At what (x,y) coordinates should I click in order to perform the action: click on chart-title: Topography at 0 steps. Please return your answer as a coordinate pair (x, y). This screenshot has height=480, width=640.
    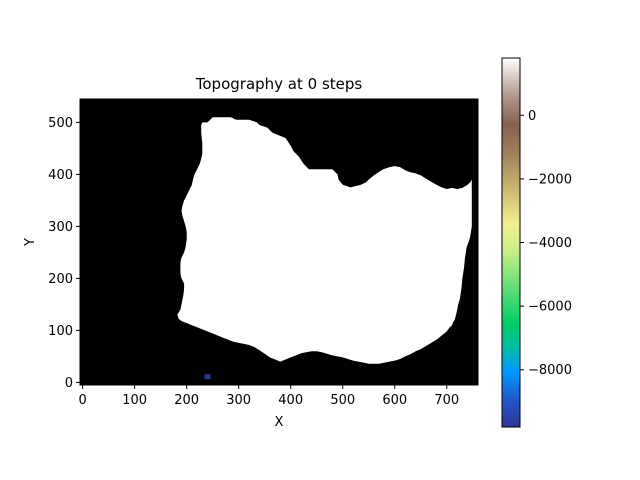
    Looking at the image, I should click on (279, 84).